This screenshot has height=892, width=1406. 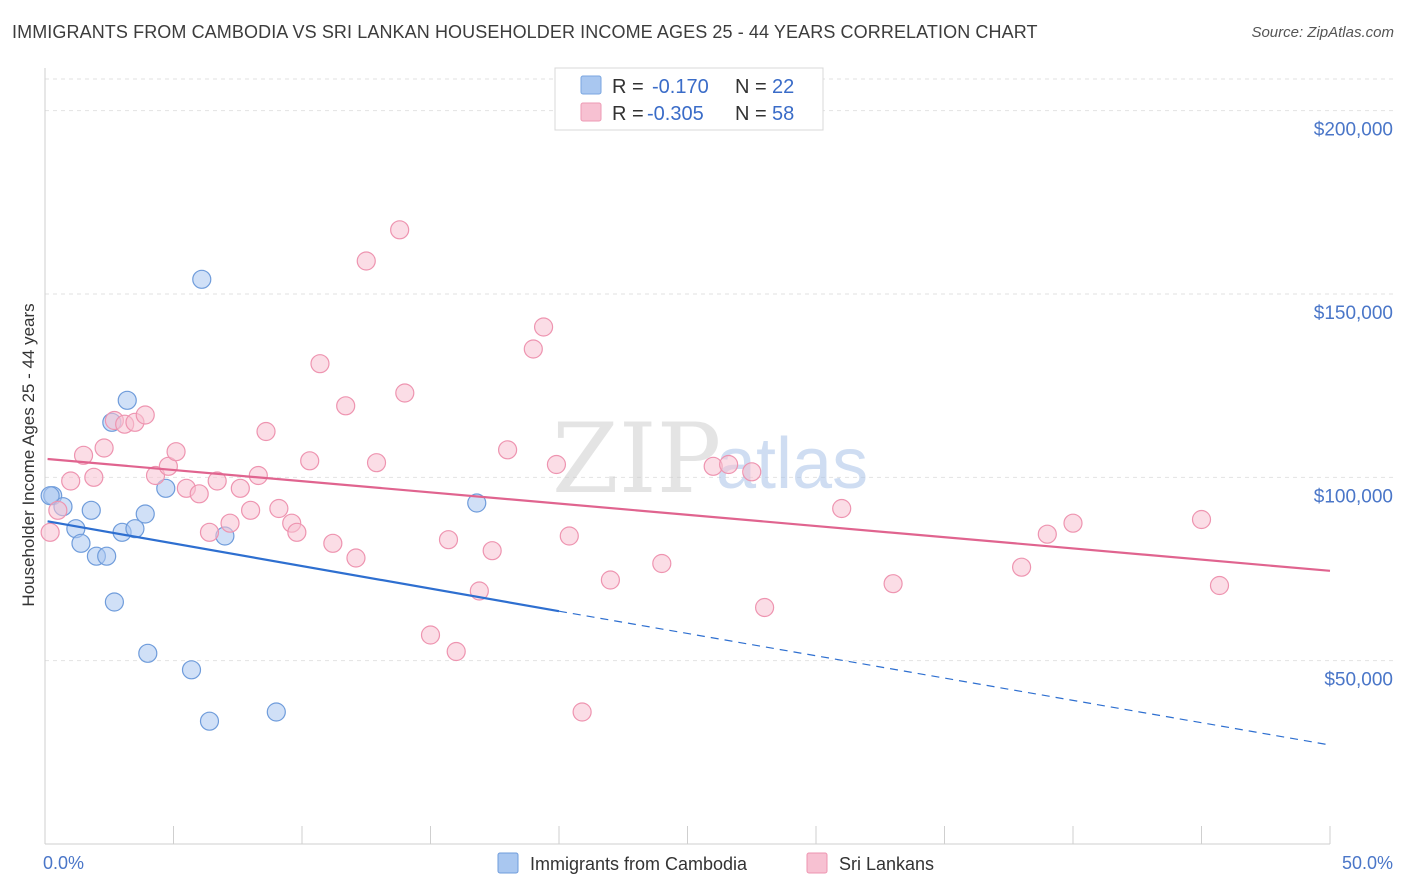 I want to click on zipatlas-watermark: ZIP atlas, so click(x=710, y=459).